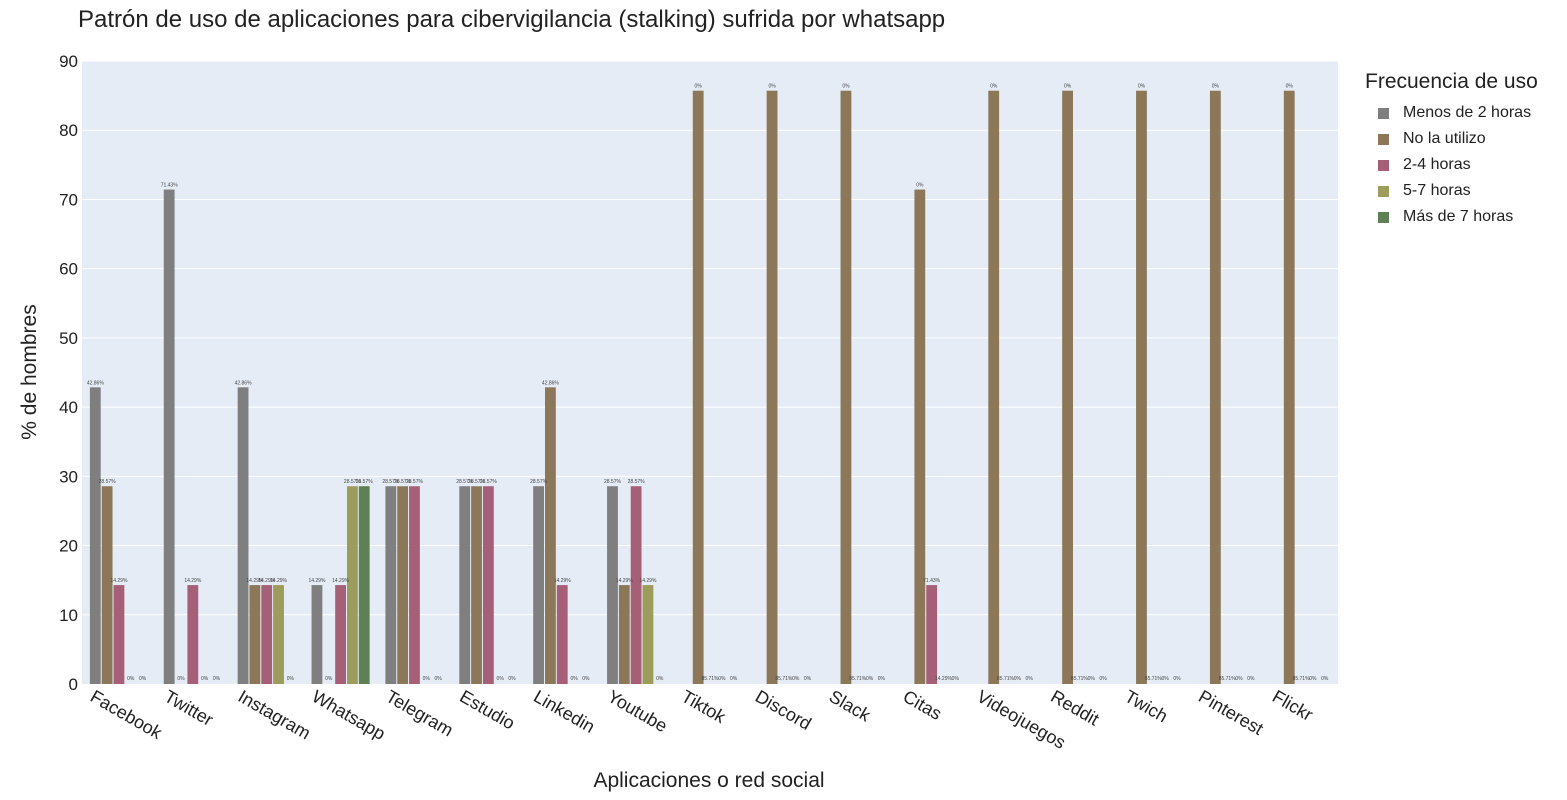 This screenshot has height=800, width=1567. Describe the element at coordinates (1458, 216) in the screenshot. I see `legend-label: Más de 7 horas` at that location.